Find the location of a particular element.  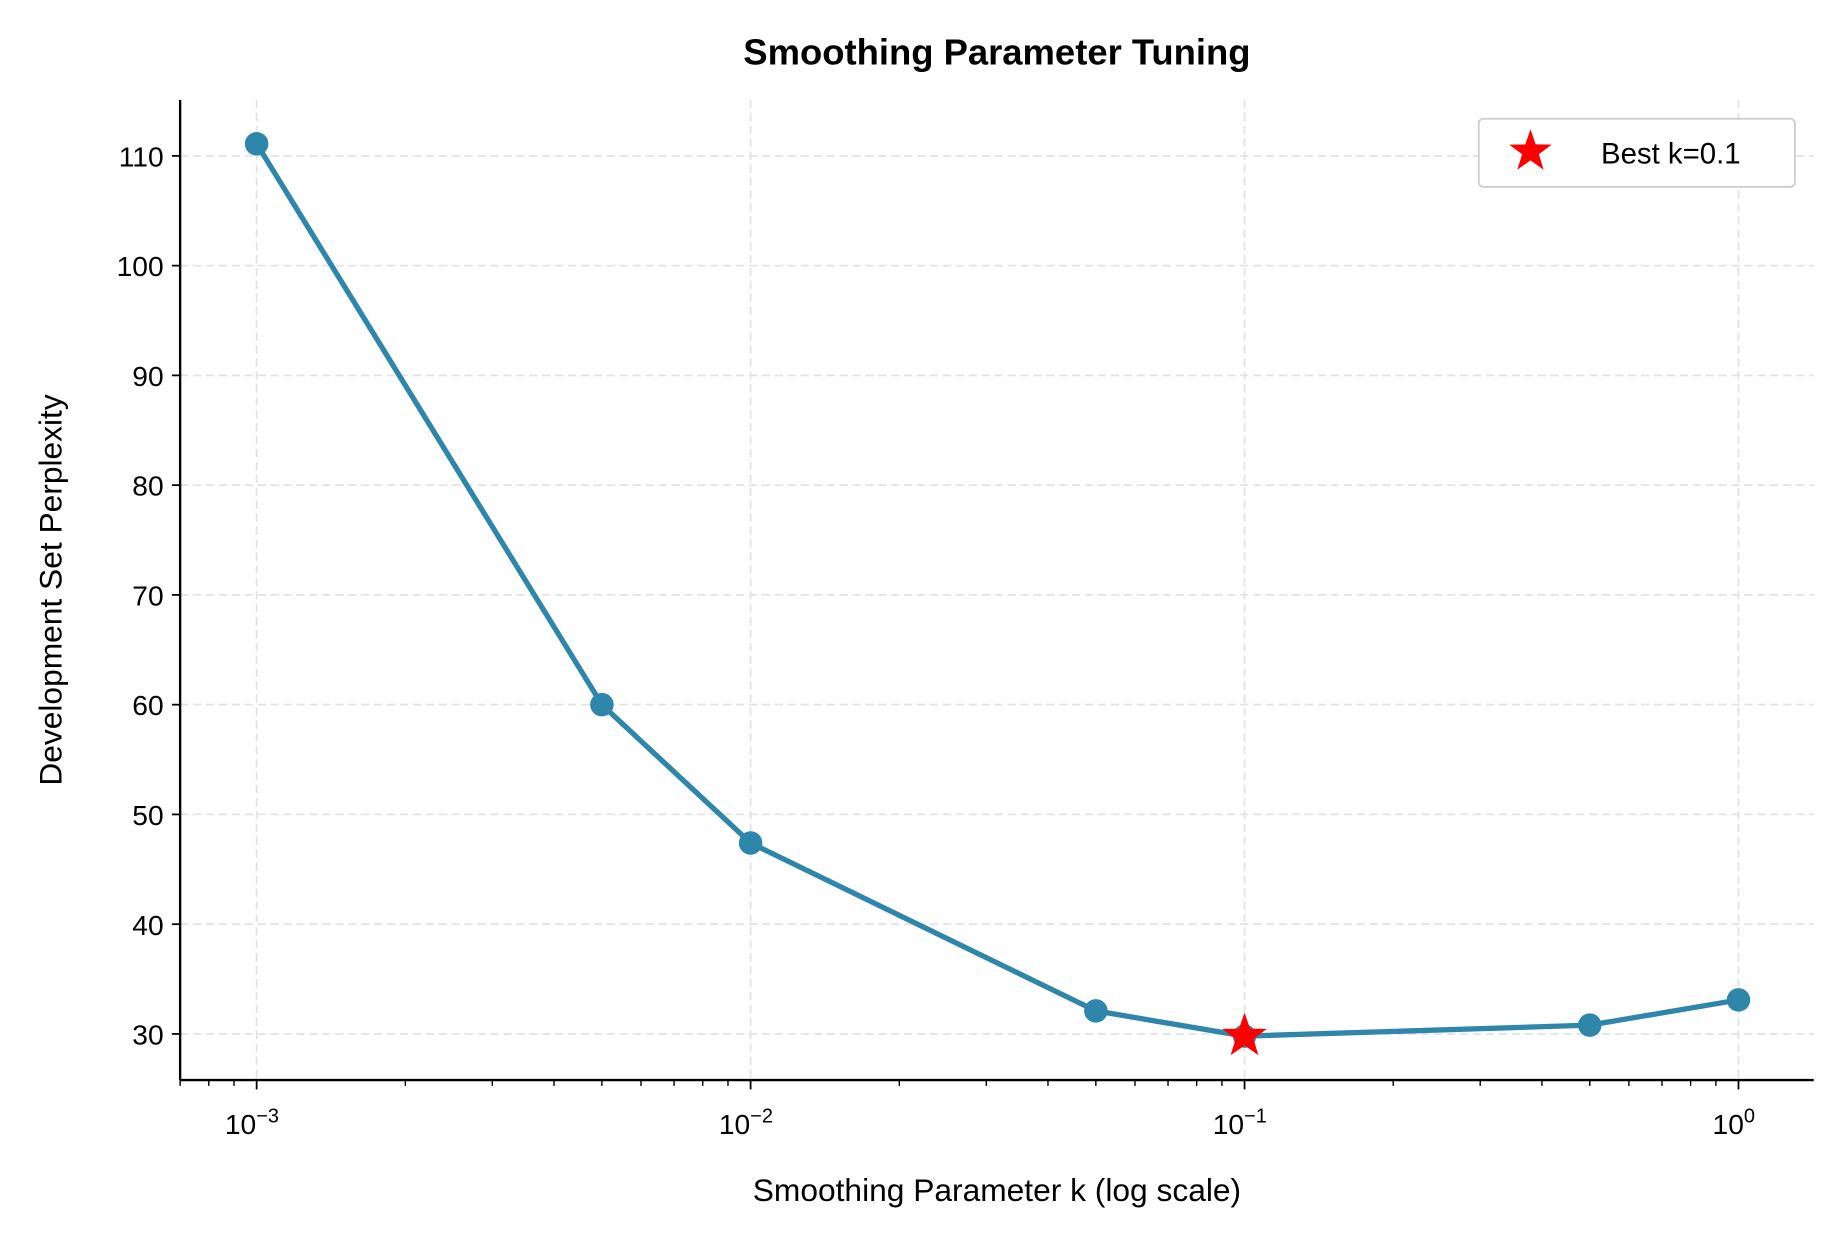

x-tick-label: 10⁰ is located at coordinates (1734, 1122).